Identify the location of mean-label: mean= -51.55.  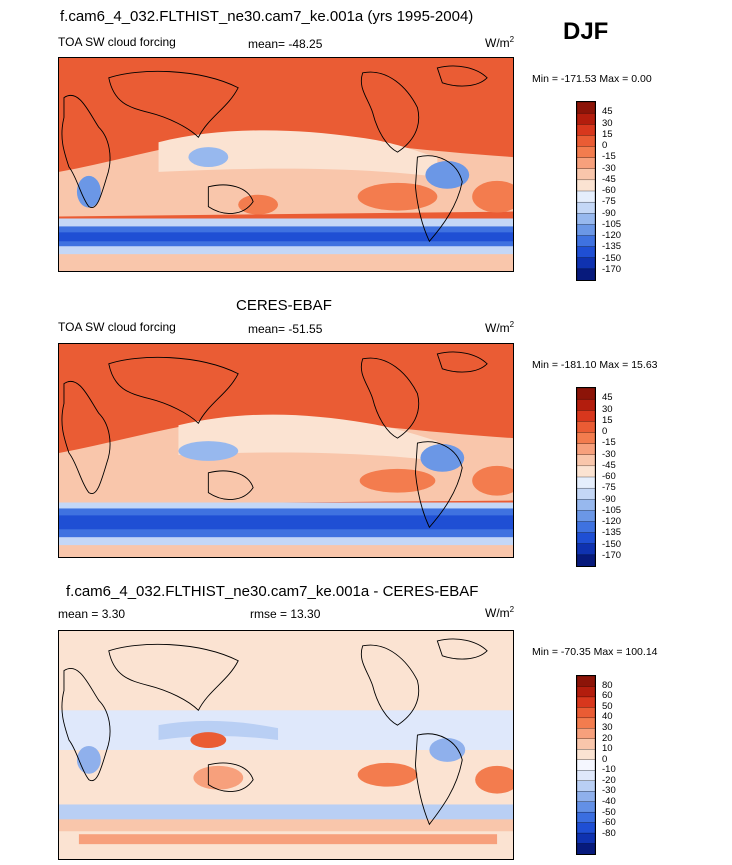
(285, 329).